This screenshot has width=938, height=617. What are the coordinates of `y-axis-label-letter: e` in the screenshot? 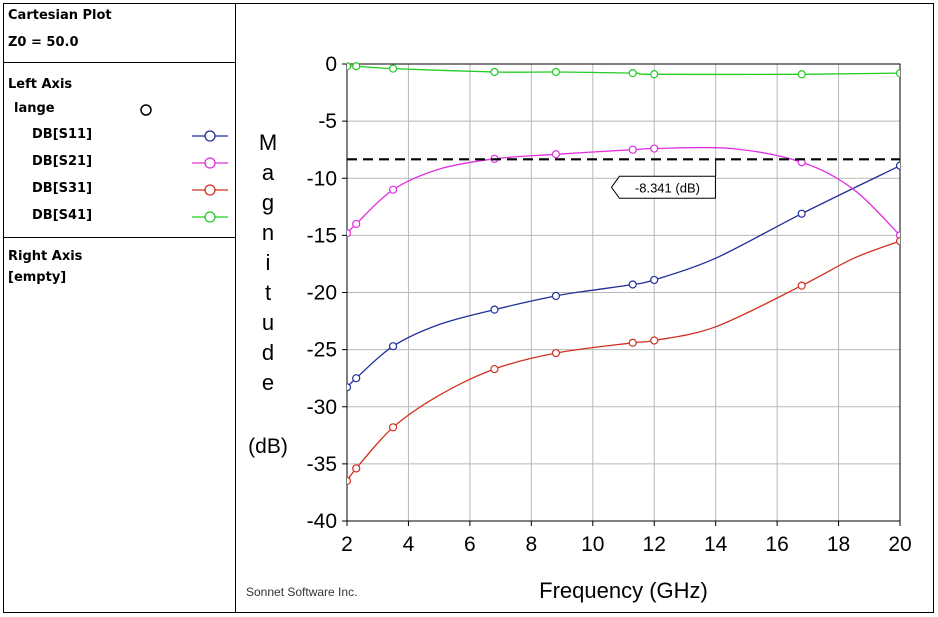 It's located at (268, 382).